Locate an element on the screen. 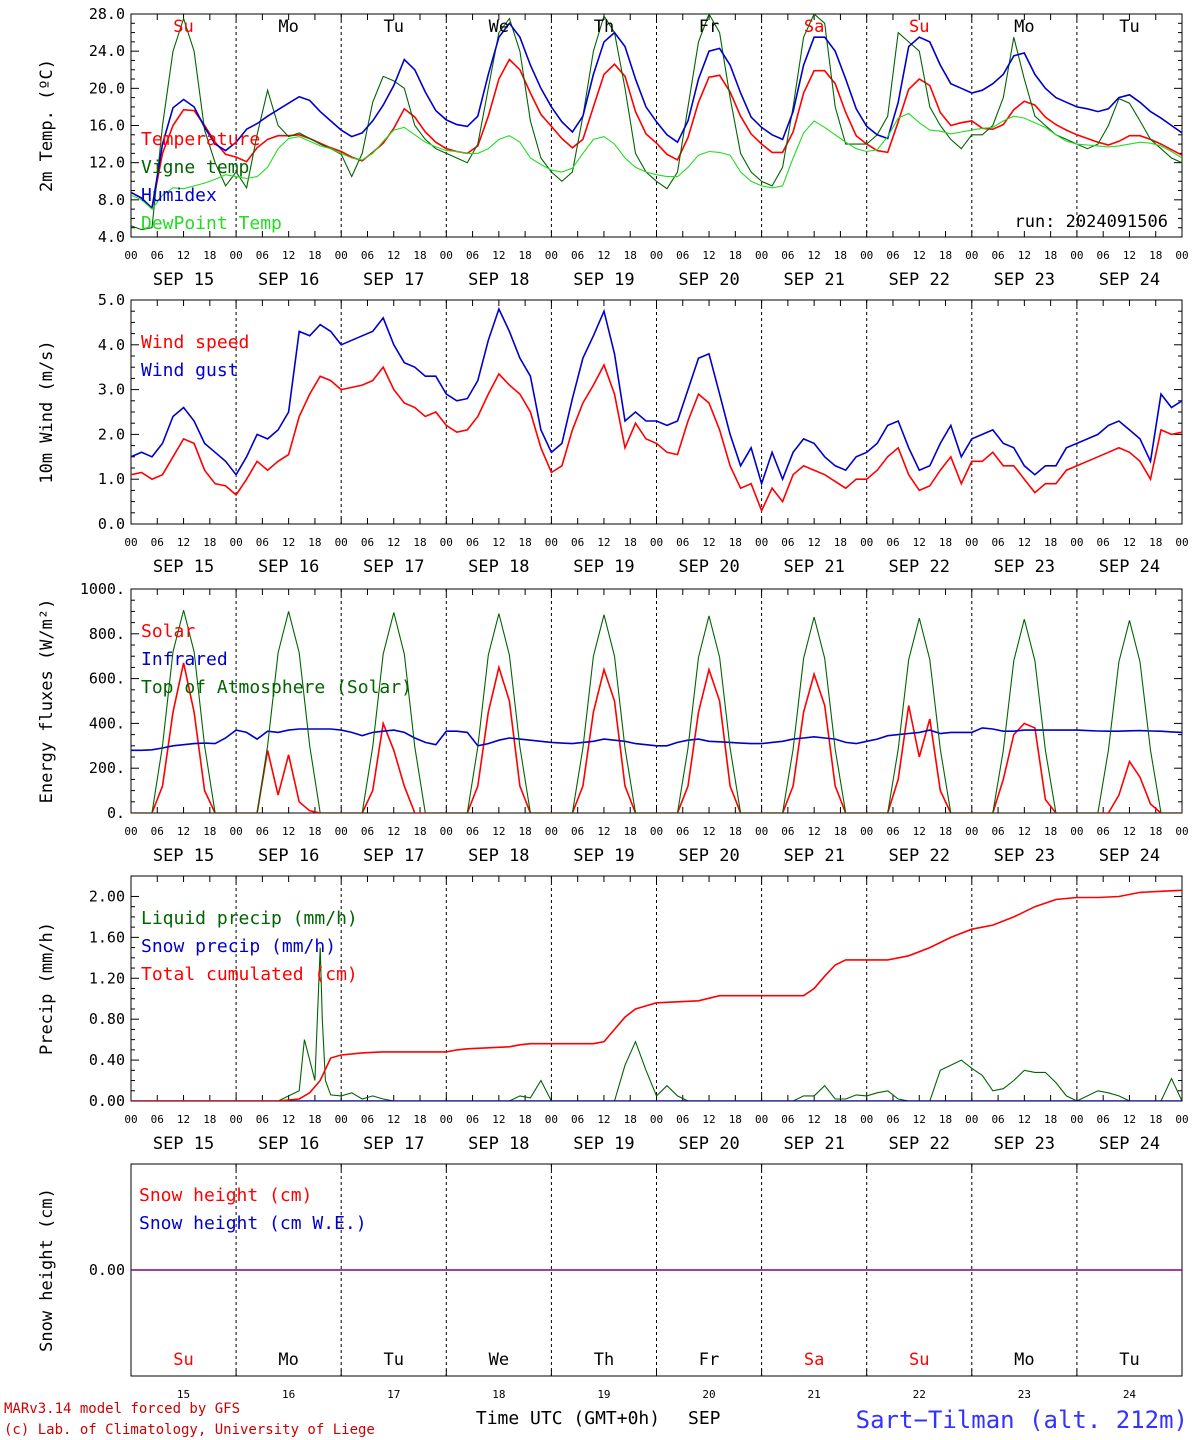 The width and height of the screenshot is (1194, 1440). date-number-label: 22 is located at coordinates (919, 1394).